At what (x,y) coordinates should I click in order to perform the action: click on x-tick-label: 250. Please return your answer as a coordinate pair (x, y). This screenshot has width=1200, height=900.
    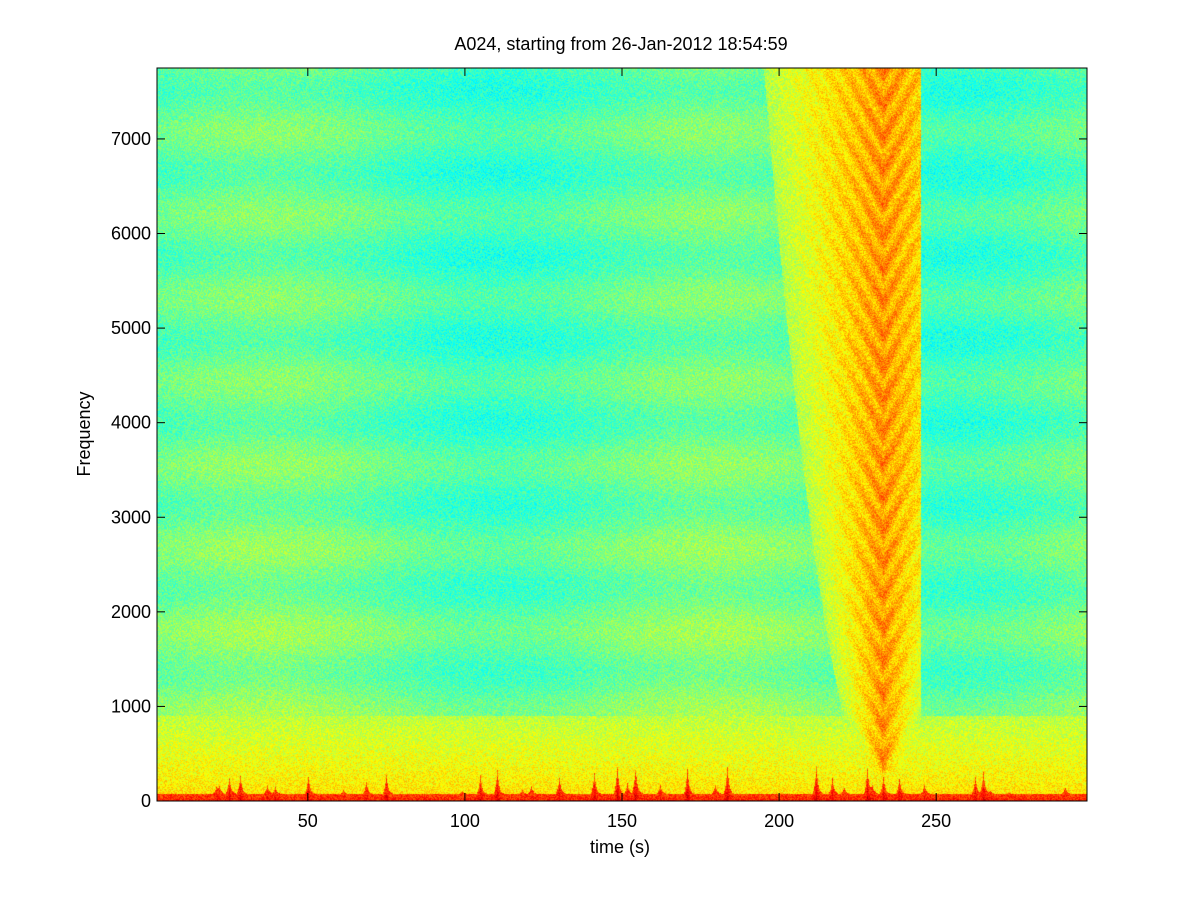
    Looking at the image, I should click on (936, 821).